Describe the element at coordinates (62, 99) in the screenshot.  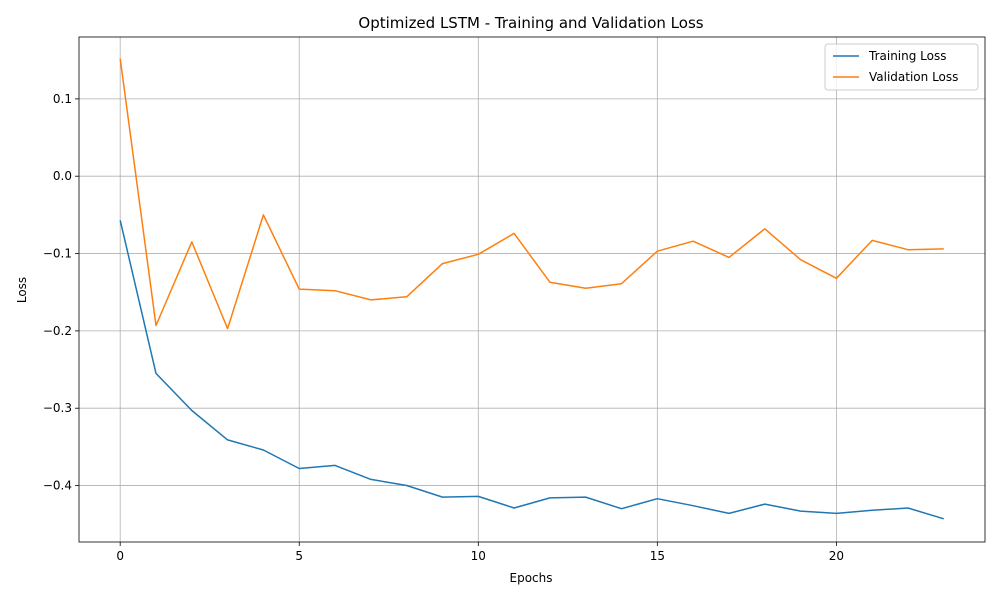
I see `y-tick-label: 0.1` at that location.